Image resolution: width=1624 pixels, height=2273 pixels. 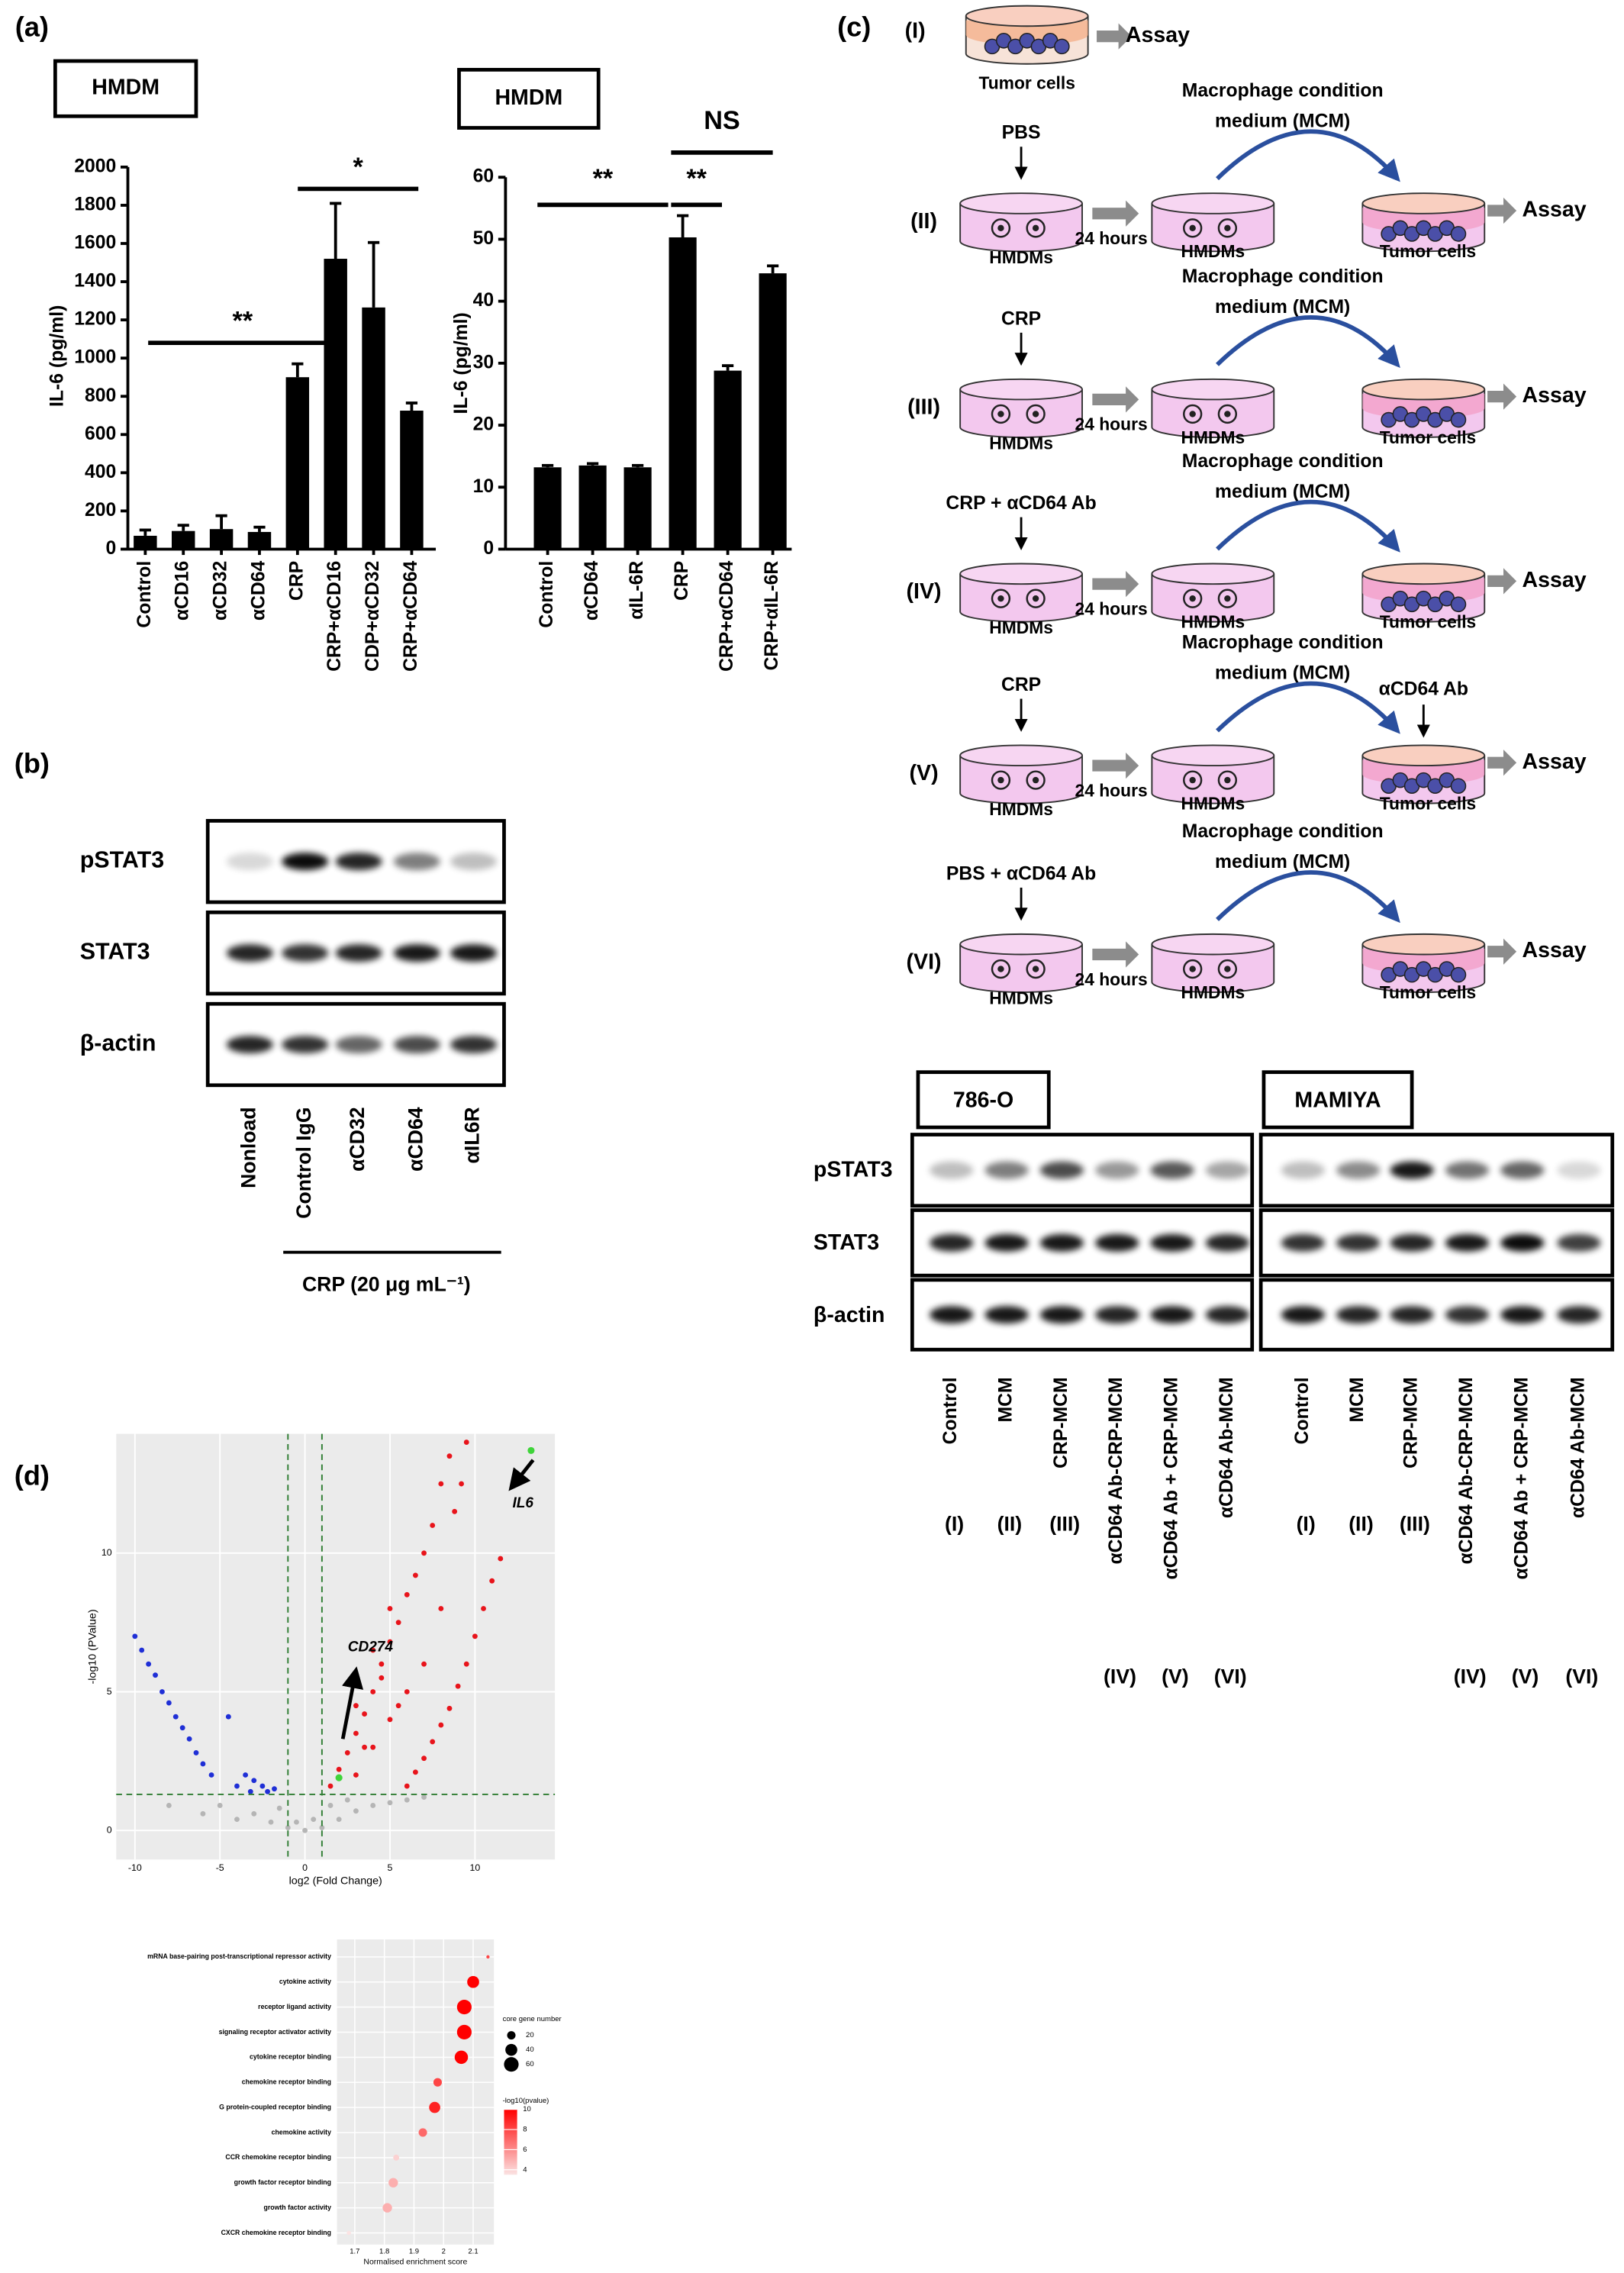 I want to click on lane-numeral: (II), so click(x=1361, y=1524).